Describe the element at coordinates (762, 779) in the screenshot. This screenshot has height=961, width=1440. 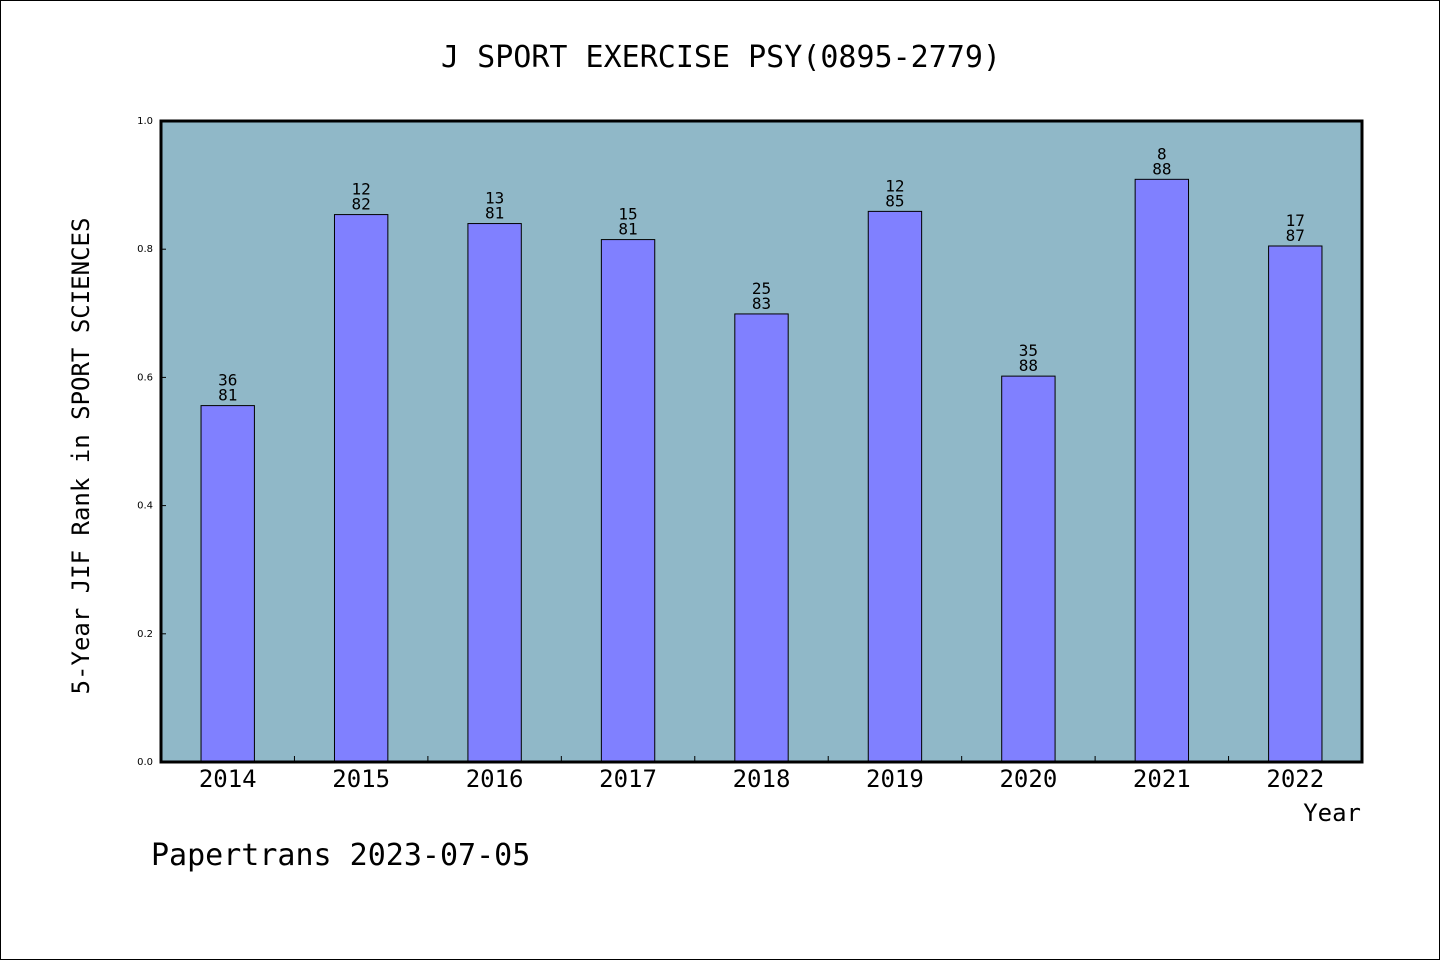
I see `x-tick-label-2018: 2018` at that location.